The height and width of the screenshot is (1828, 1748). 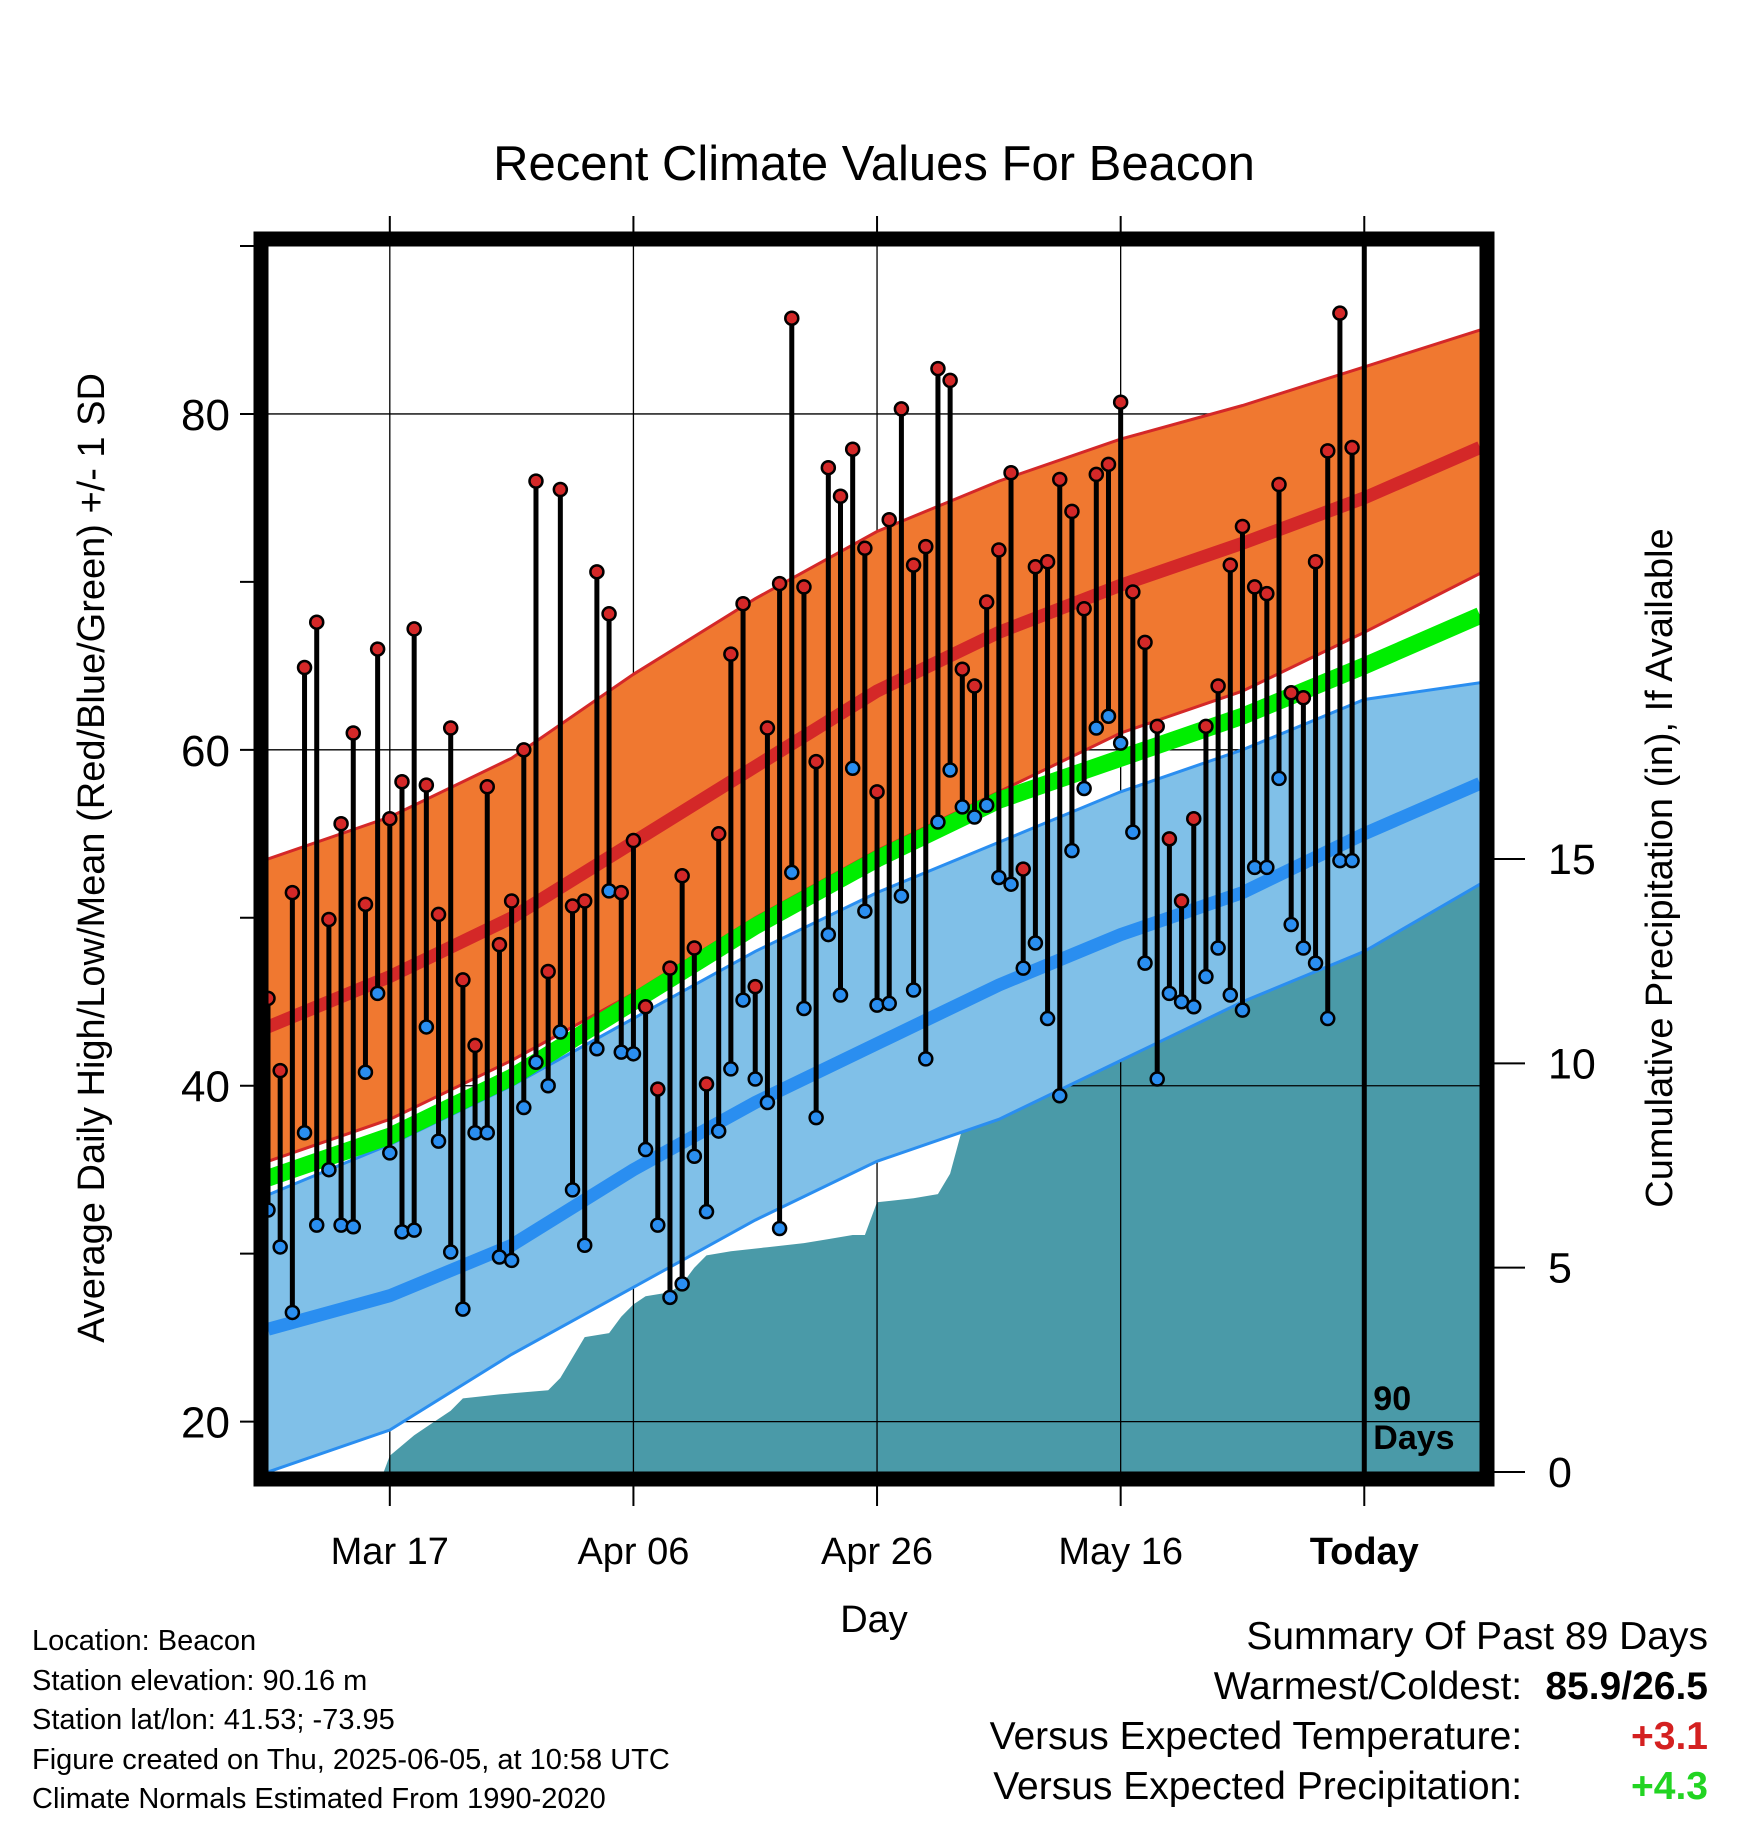 I want to click on location-text: Location: Beacon, so click(x=144, y=1641).